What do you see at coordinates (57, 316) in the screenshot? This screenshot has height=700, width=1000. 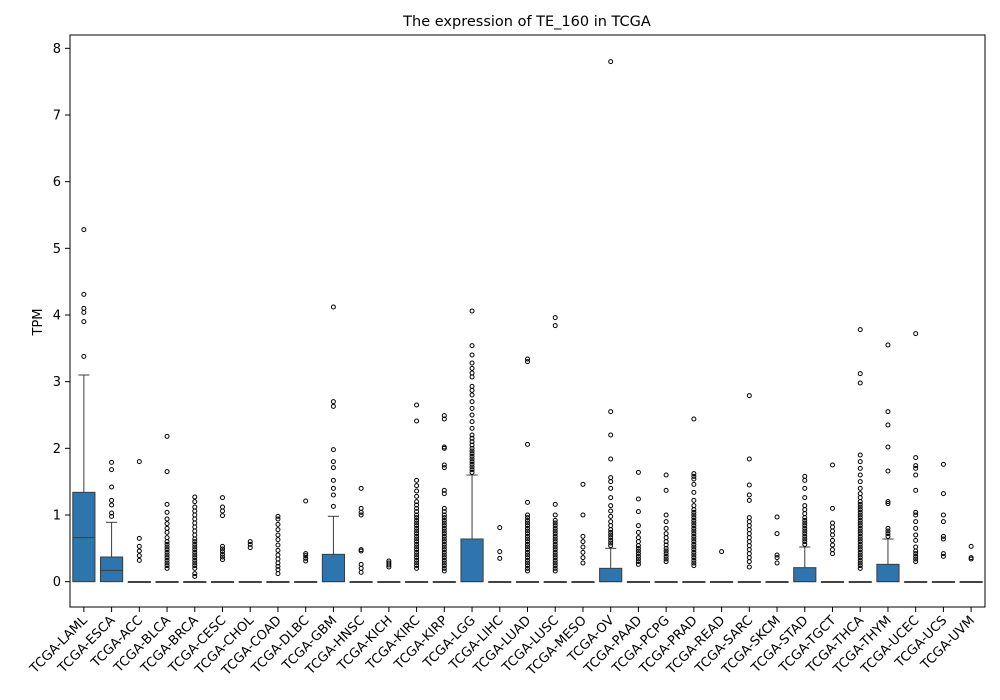 I see `y-tick-label-4: 4` at bounding box center [57, 316].